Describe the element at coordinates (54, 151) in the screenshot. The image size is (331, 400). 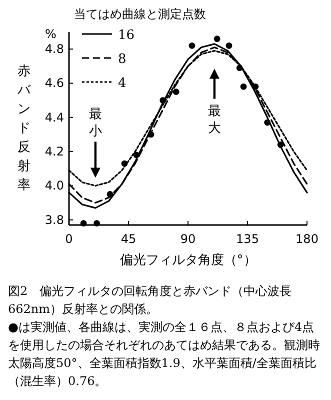
I see `y-tick-label: 4.2` at that location.